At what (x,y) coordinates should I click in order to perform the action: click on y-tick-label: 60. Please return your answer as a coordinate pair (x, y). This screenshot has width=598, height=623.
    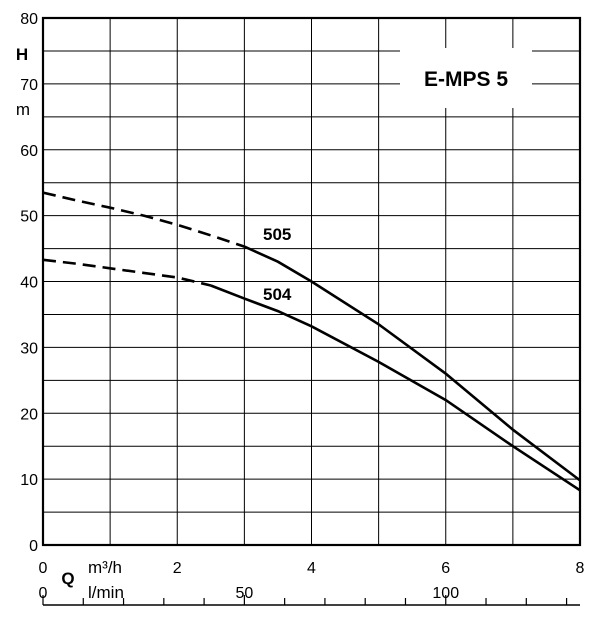
    Looking at the image, I should click on (29, 151).